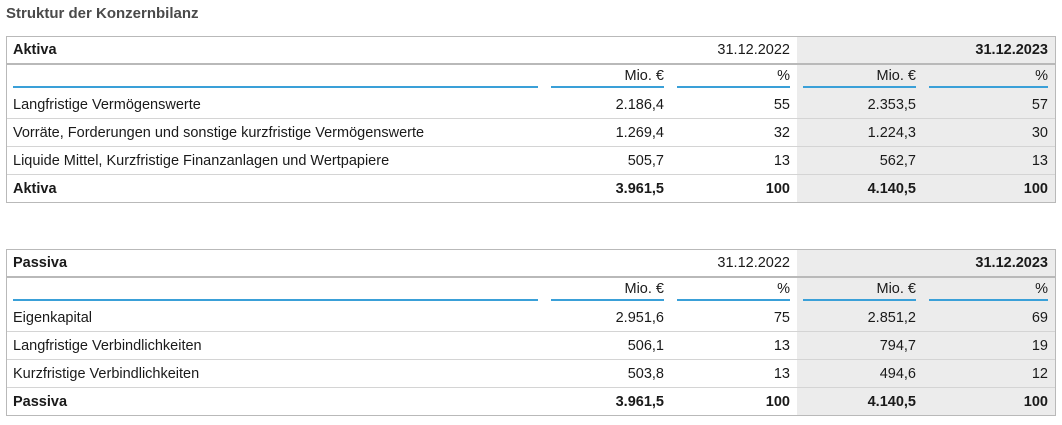  I want to click on curr-mio-cell: 494,6, so click(860, 374).